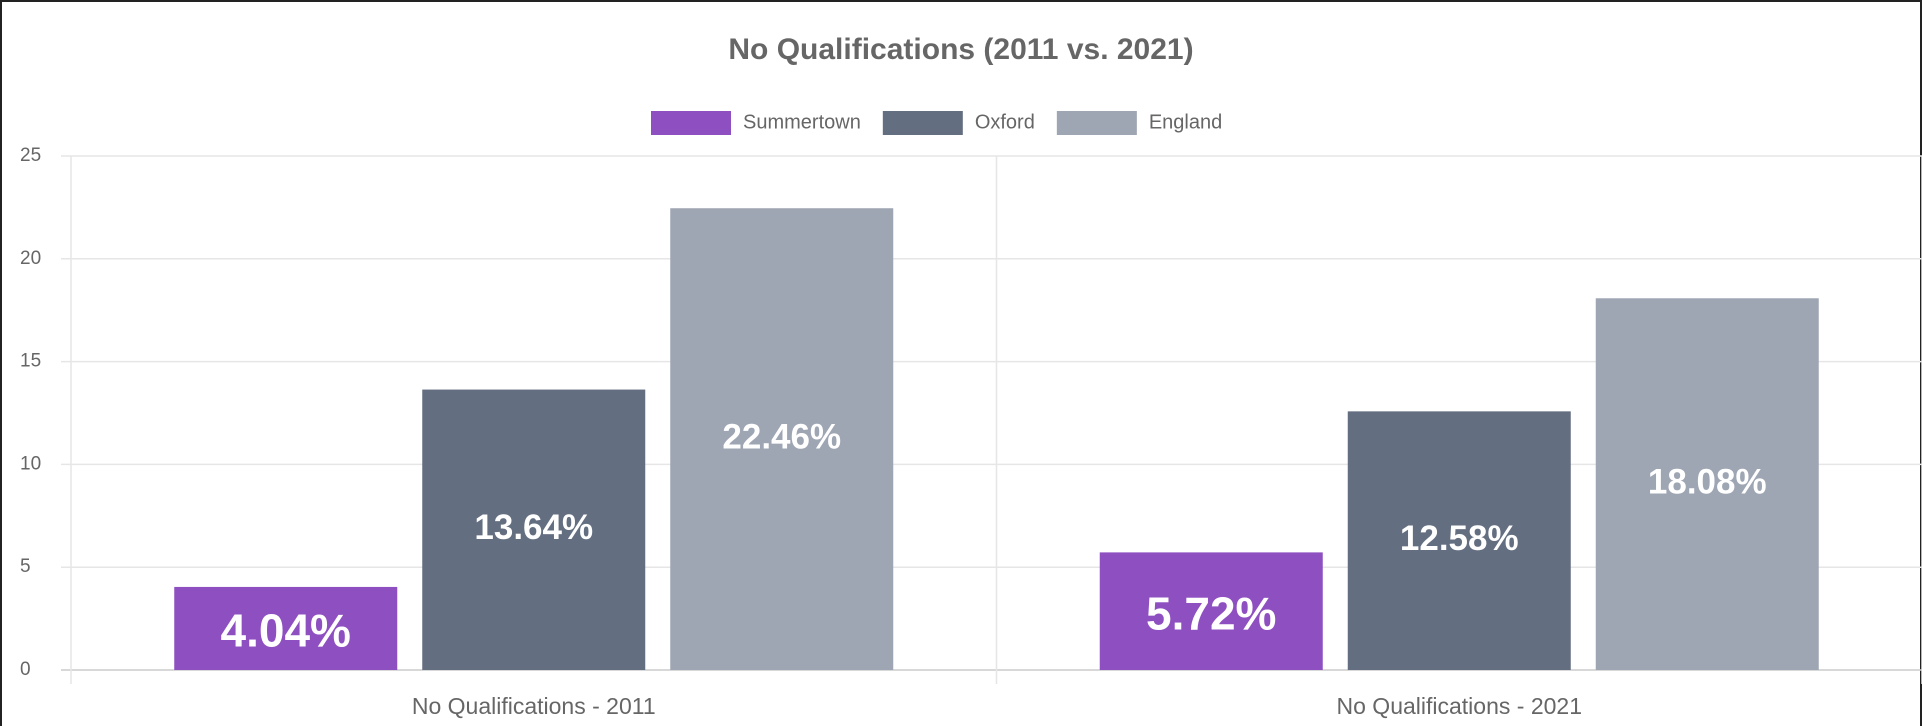 The image size is (1922, 726). What do you see at coordinates (30, 155) in the screenshot?
I see `y-tick-label: 25` at bounding box center [30, 155].